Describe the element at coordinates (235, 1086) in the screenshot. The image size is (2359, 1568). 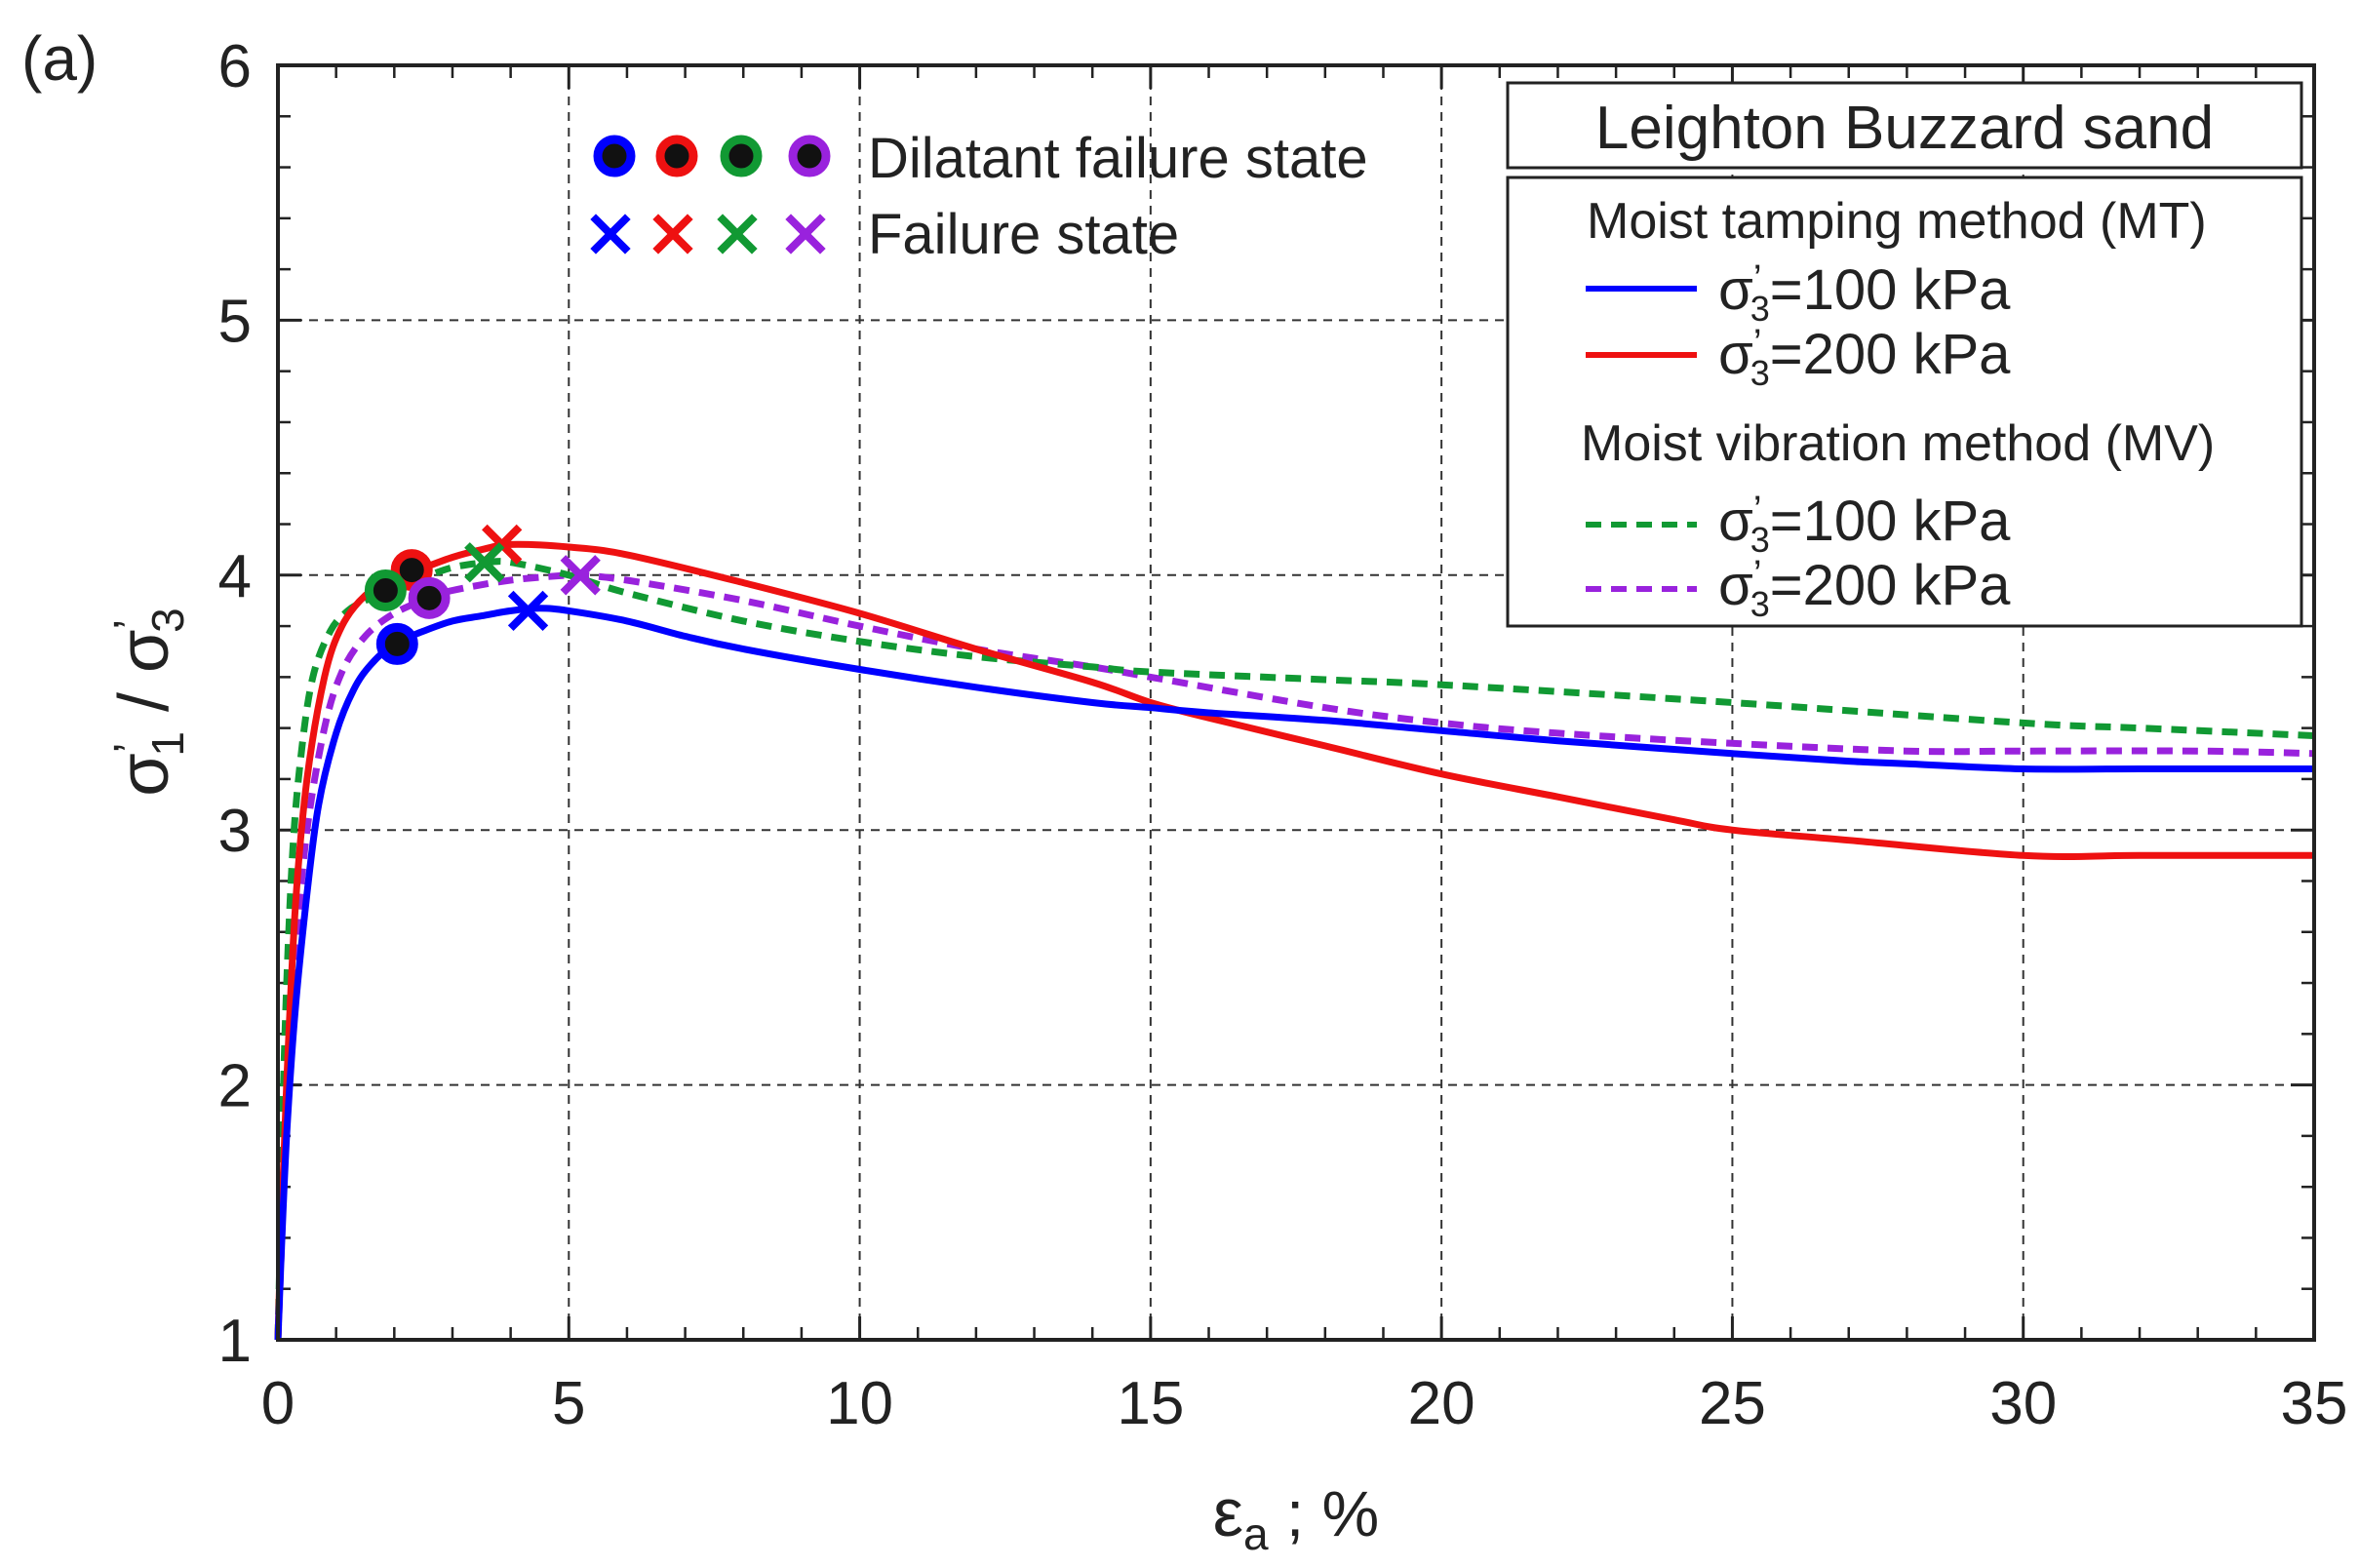
I see `y-tick-label: 2` at that location.